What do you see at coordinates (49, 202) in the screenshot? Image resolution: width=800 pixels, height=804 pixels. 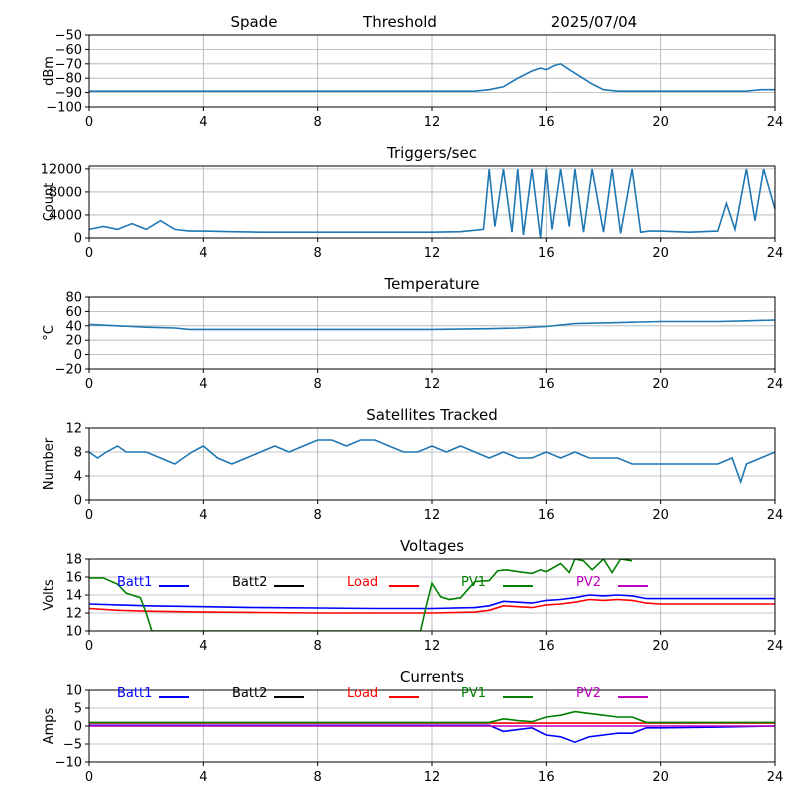 I see `y-axis-label: Count` at bounding box center [49, 202].